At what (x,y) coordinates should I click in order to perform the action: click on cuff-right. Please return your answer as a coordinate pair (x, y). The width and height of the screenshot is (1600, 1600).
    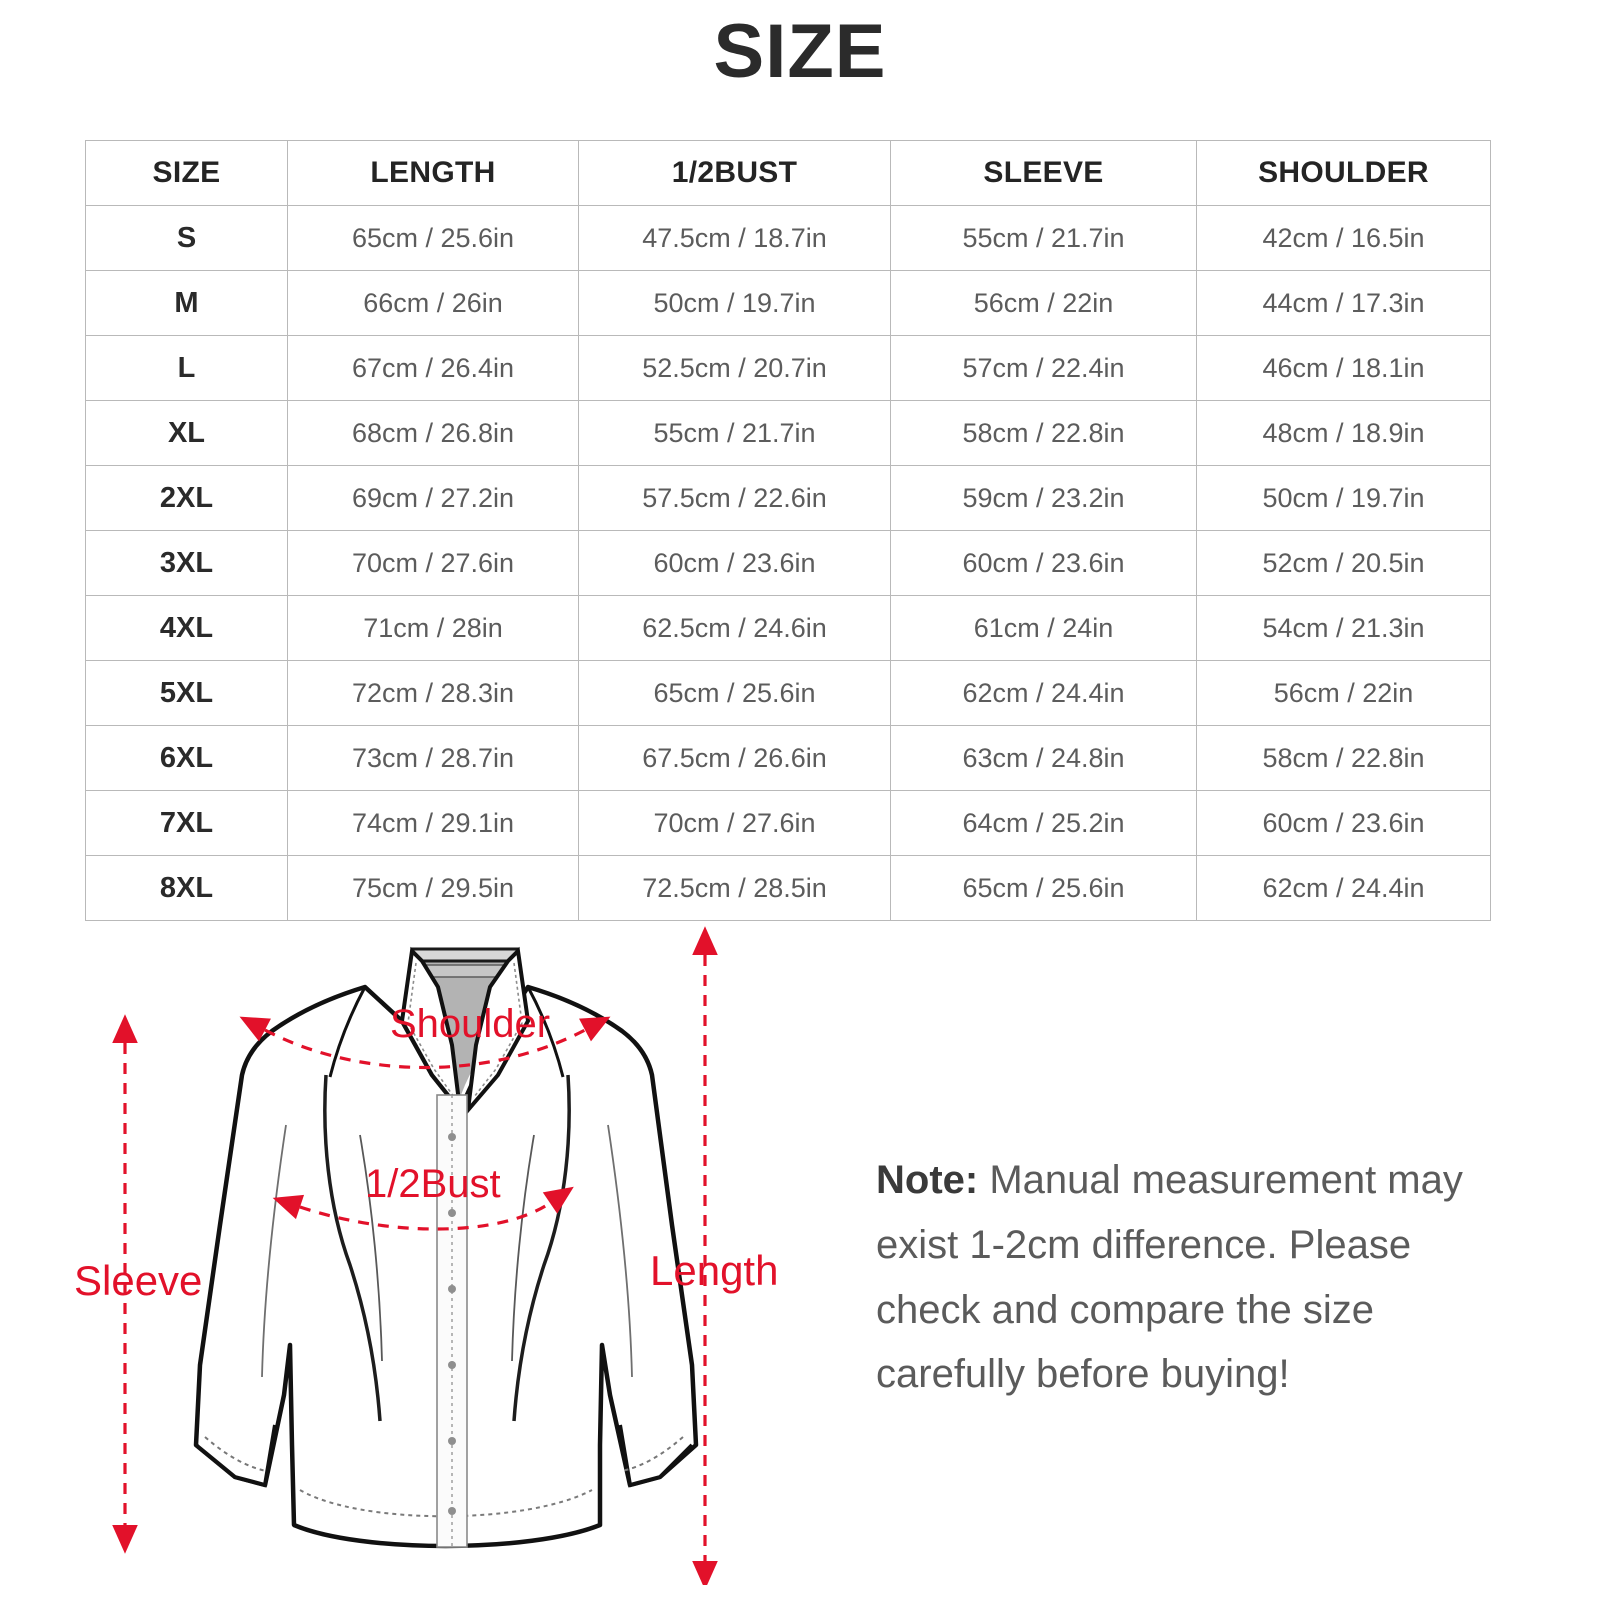
    Looking at the image, I should click on (656, 1456).